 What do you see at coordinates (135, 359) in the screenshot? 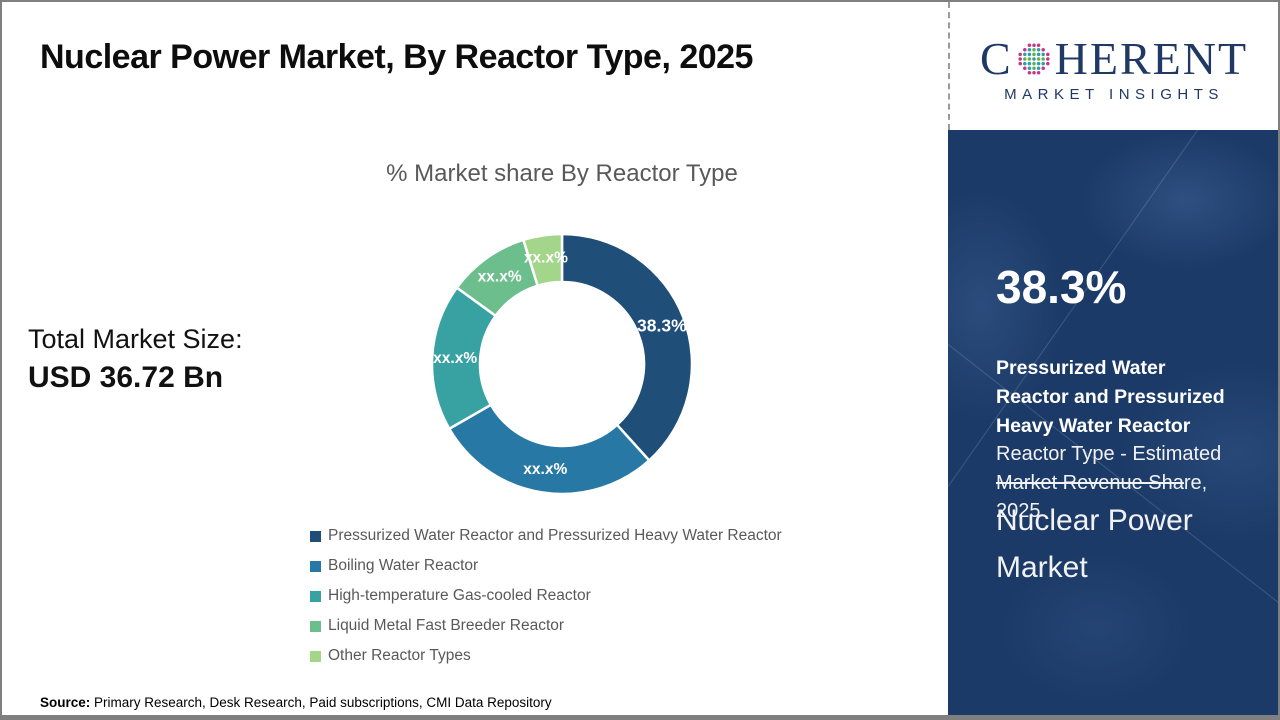
I see `total-market-size: Total Market Size: USD 36.72 Bn` at bounding box center [135, 359].